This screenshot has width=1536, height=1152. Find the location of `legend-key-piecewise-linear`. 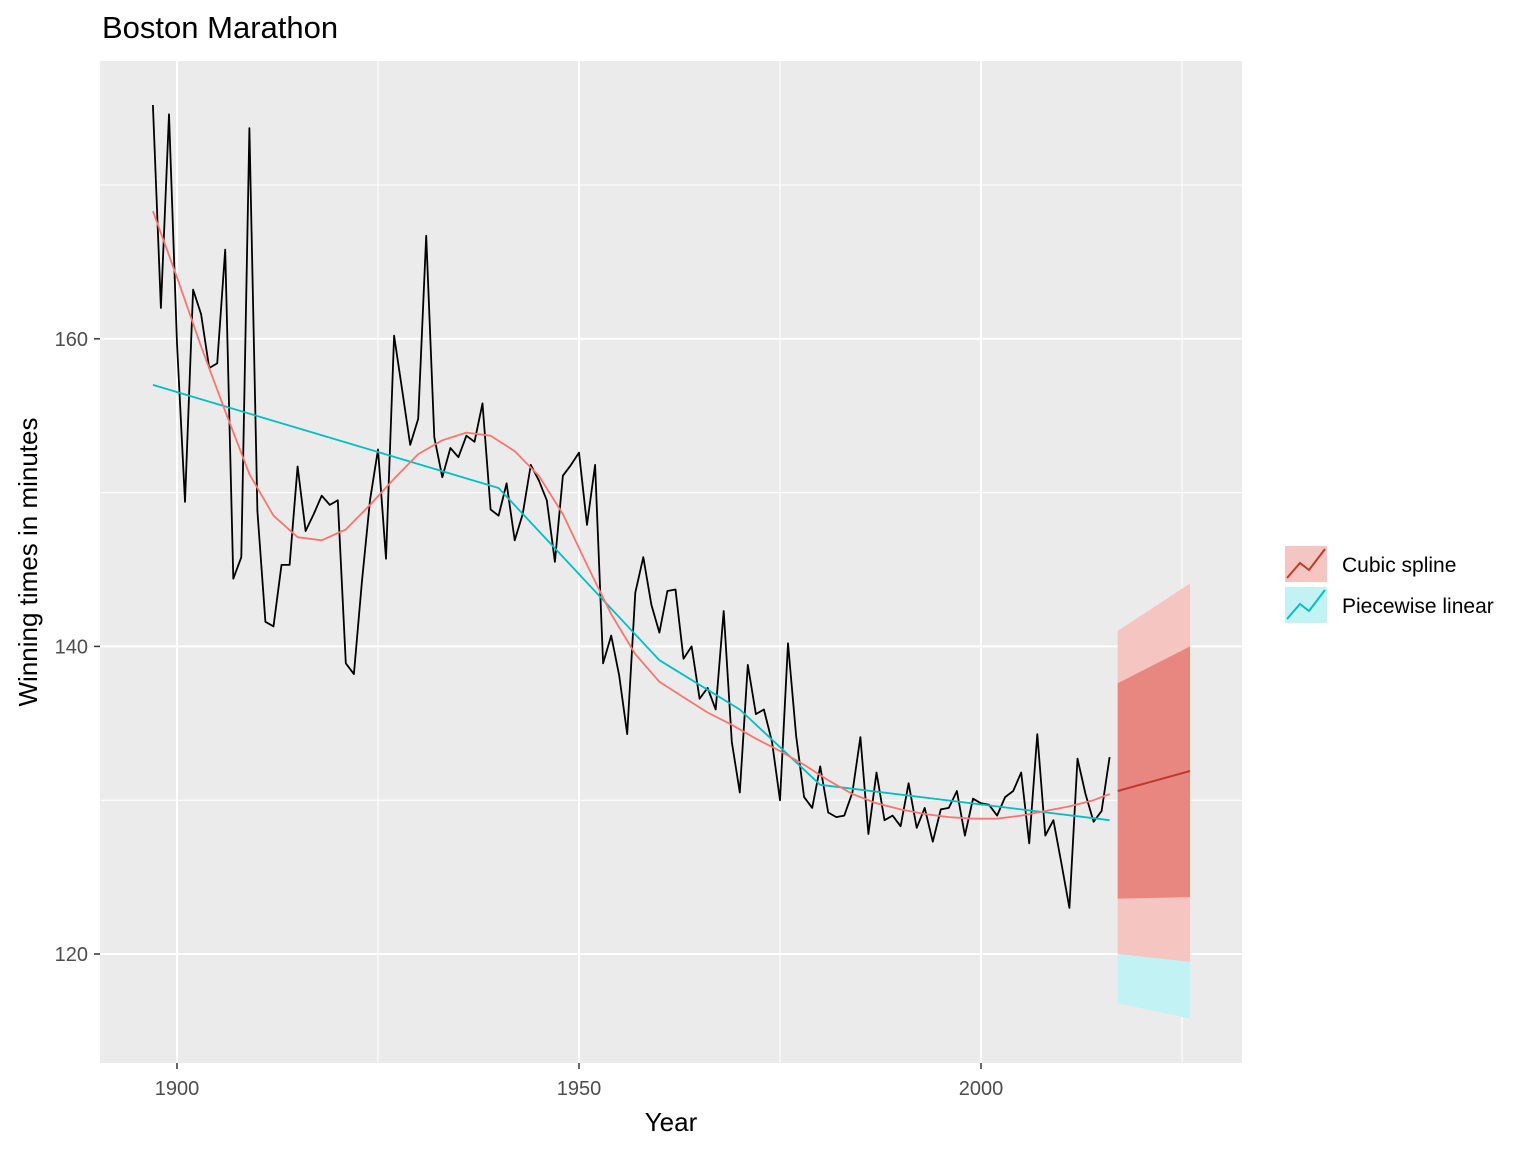

legend-key-piecewise-linear is located at coordinates (1306, 605).